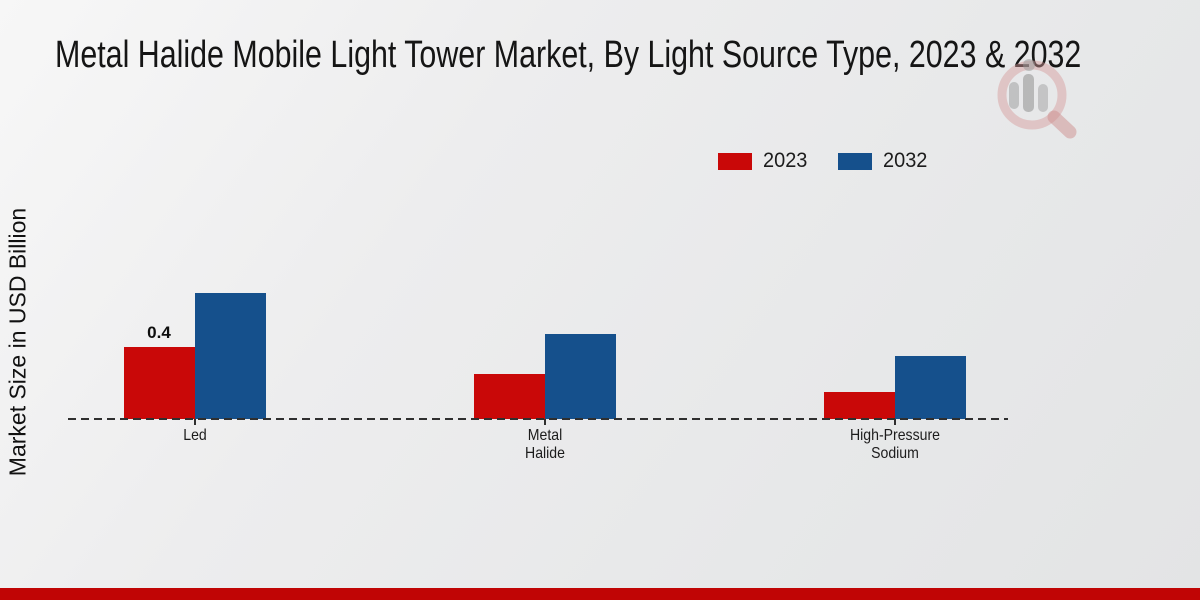 The width and height of the screenshot is (1200, 600). What do you see at coordinates (859, 405) in the screenshot?
I see `bar-2023-high-pressure-sodium` at bounding box center [859, 405].